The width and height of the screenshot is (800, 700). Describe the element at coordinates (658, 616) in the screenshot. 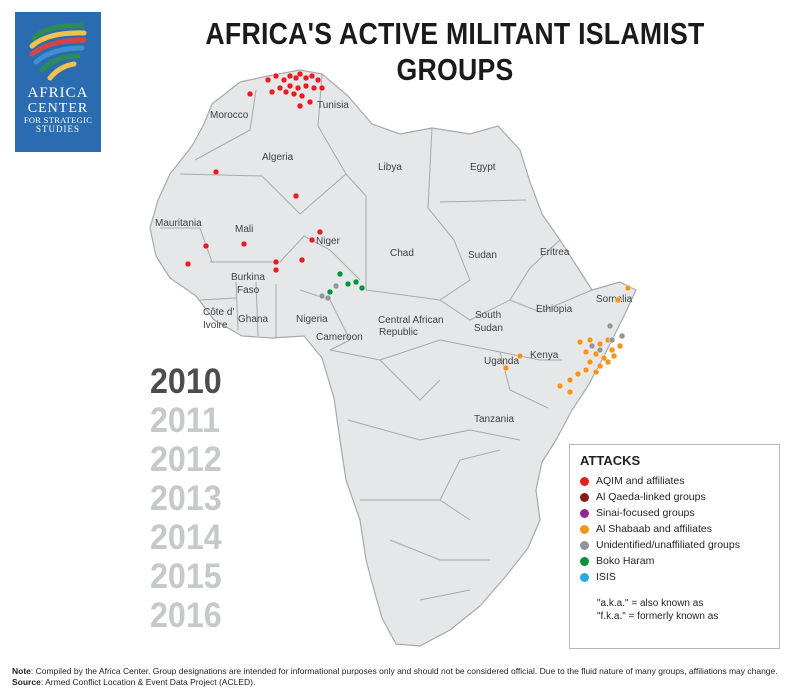

I see `legend-note-fka: "f.k.a." = formerly known as` at that location.